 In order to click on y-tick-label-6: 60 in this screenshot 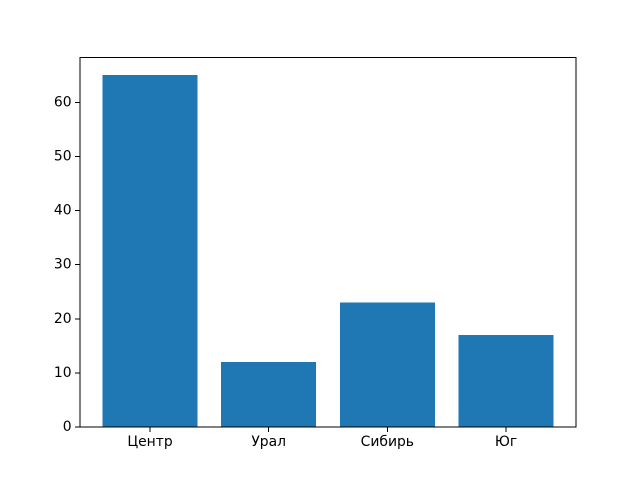, I will do `click(63, 102)`.